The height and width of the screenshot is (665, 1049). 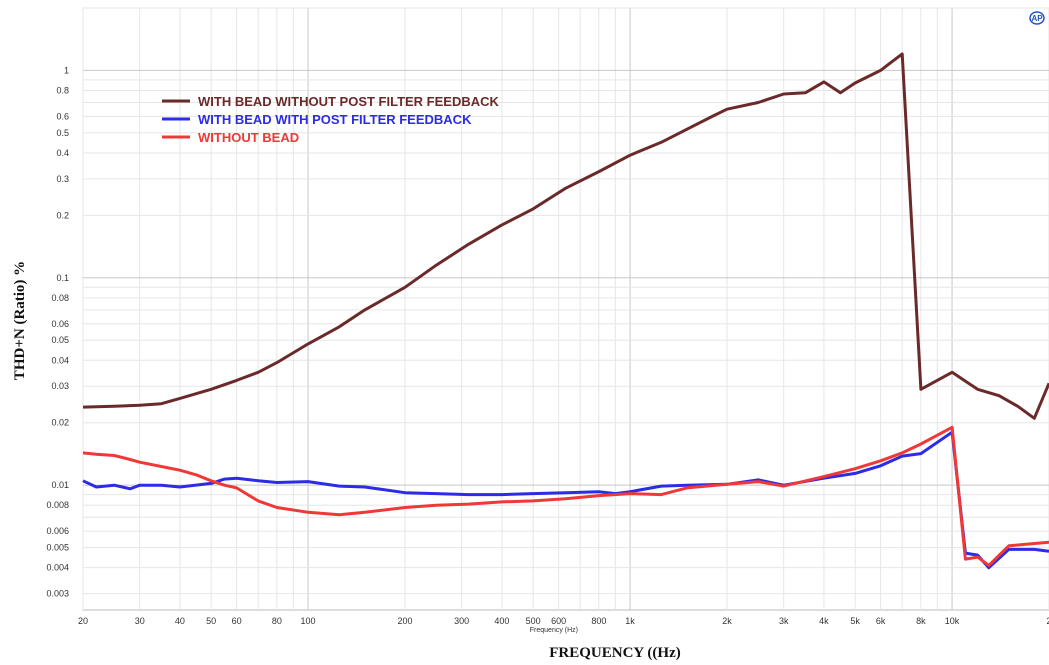 What do you see at coordinates (60, 386) in the screenshot?
I see `y-tick-label: 0.03` at bounding box center [60, 386].